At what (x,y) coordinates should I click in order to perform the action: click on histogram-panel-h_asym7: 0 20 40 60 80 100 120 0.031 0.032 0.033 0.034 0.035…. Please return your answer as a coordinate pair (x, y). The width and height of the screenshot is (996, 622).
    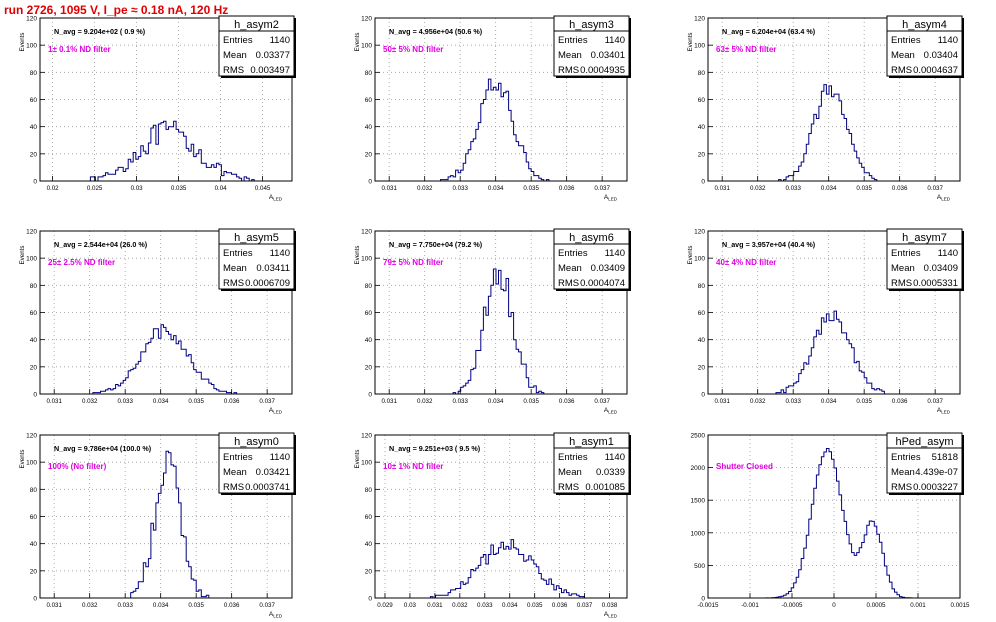
    Looking at the image, I should click on (825, 321).